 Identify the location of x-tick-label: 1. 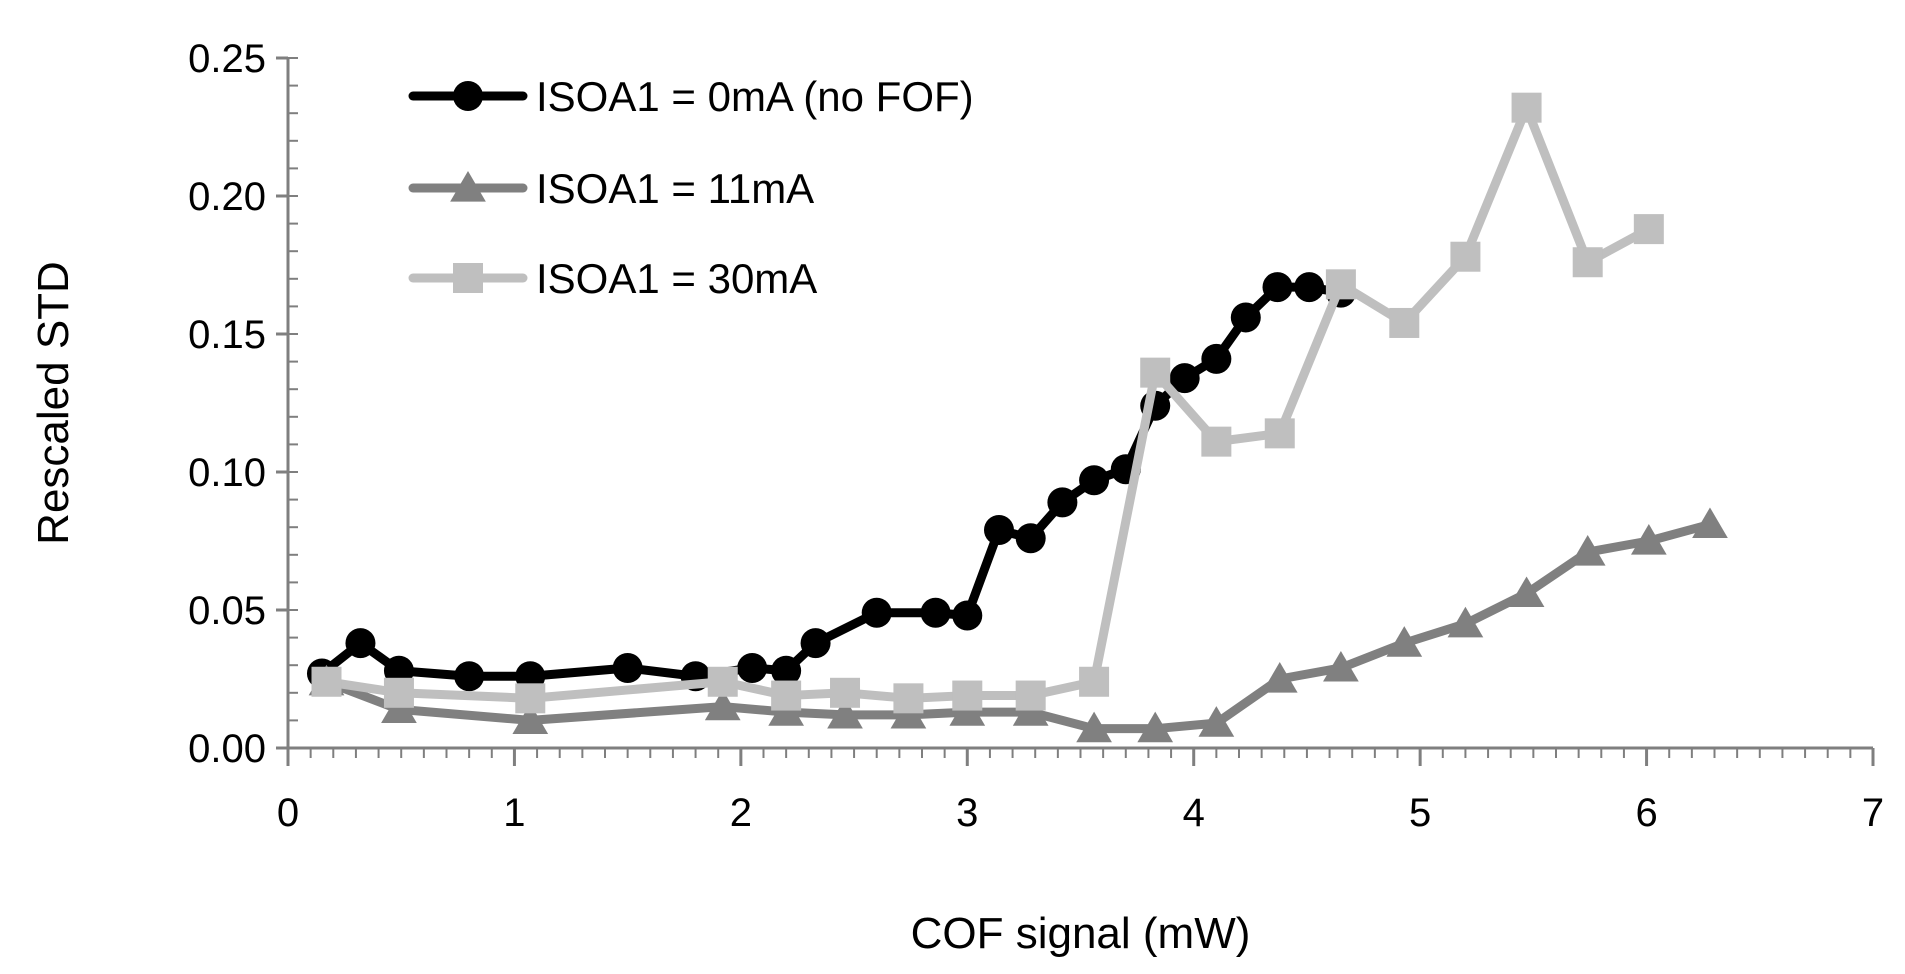
(514, 813).